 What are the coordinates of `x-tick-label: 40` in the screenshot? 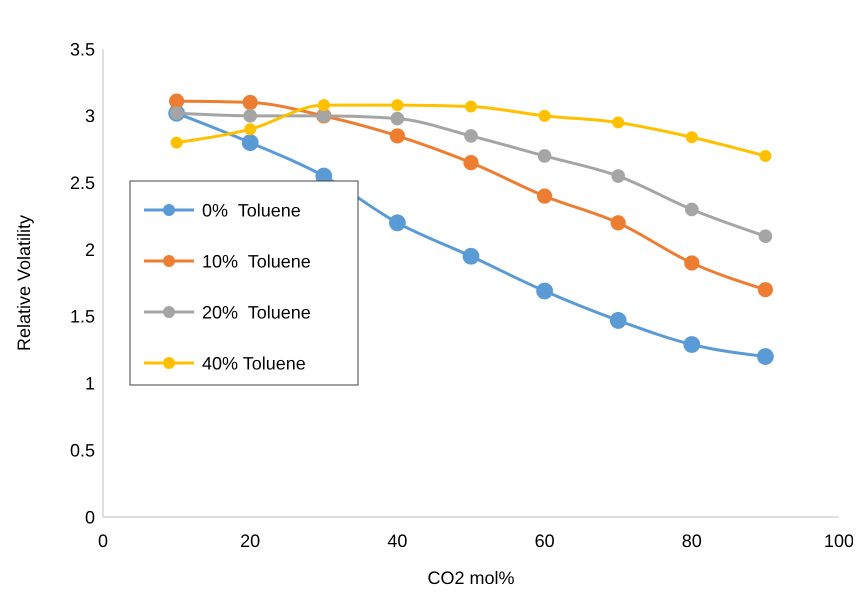 It's located at (397, 541).